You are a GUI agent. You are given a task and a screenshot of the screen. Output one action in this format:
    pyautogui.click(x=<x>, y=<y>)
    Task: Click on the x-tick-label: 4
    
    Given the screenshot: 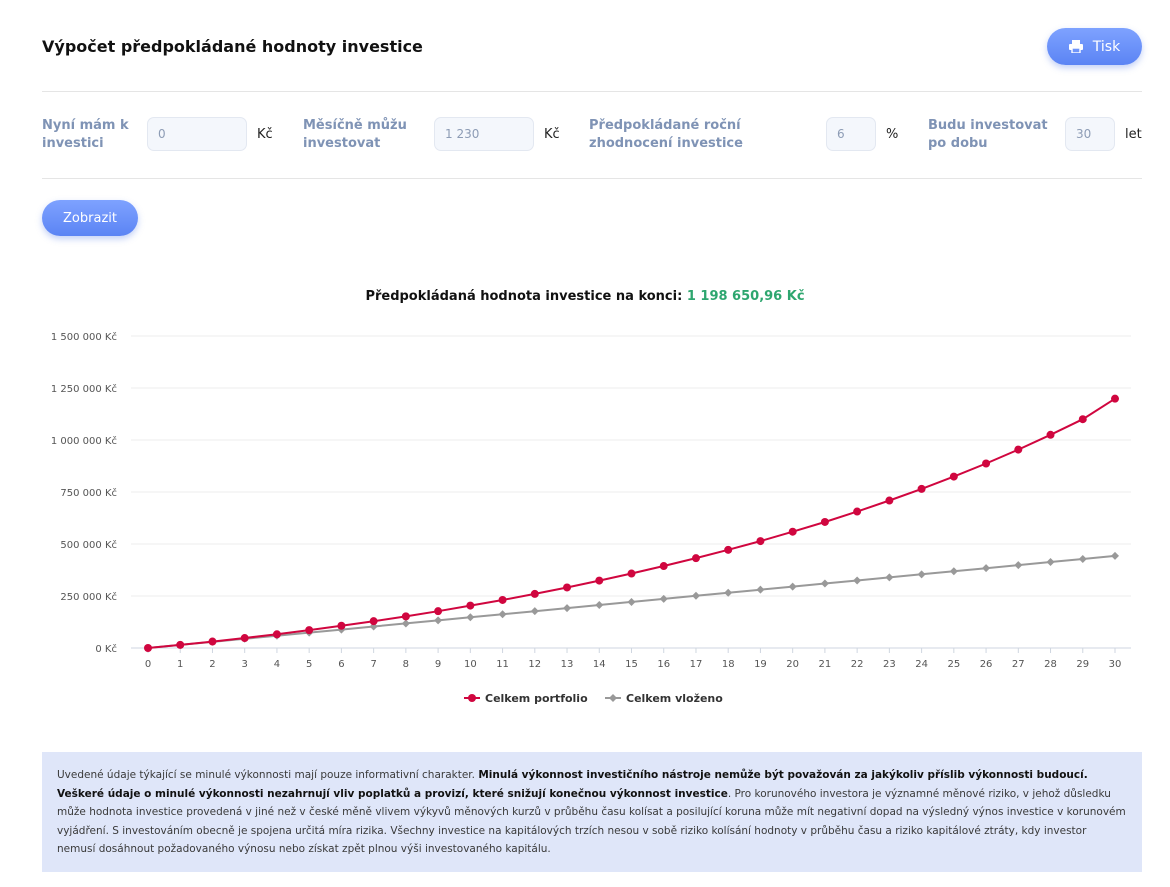 What is the action you would take?
    pyautogui.click(x=277, y=664)
    